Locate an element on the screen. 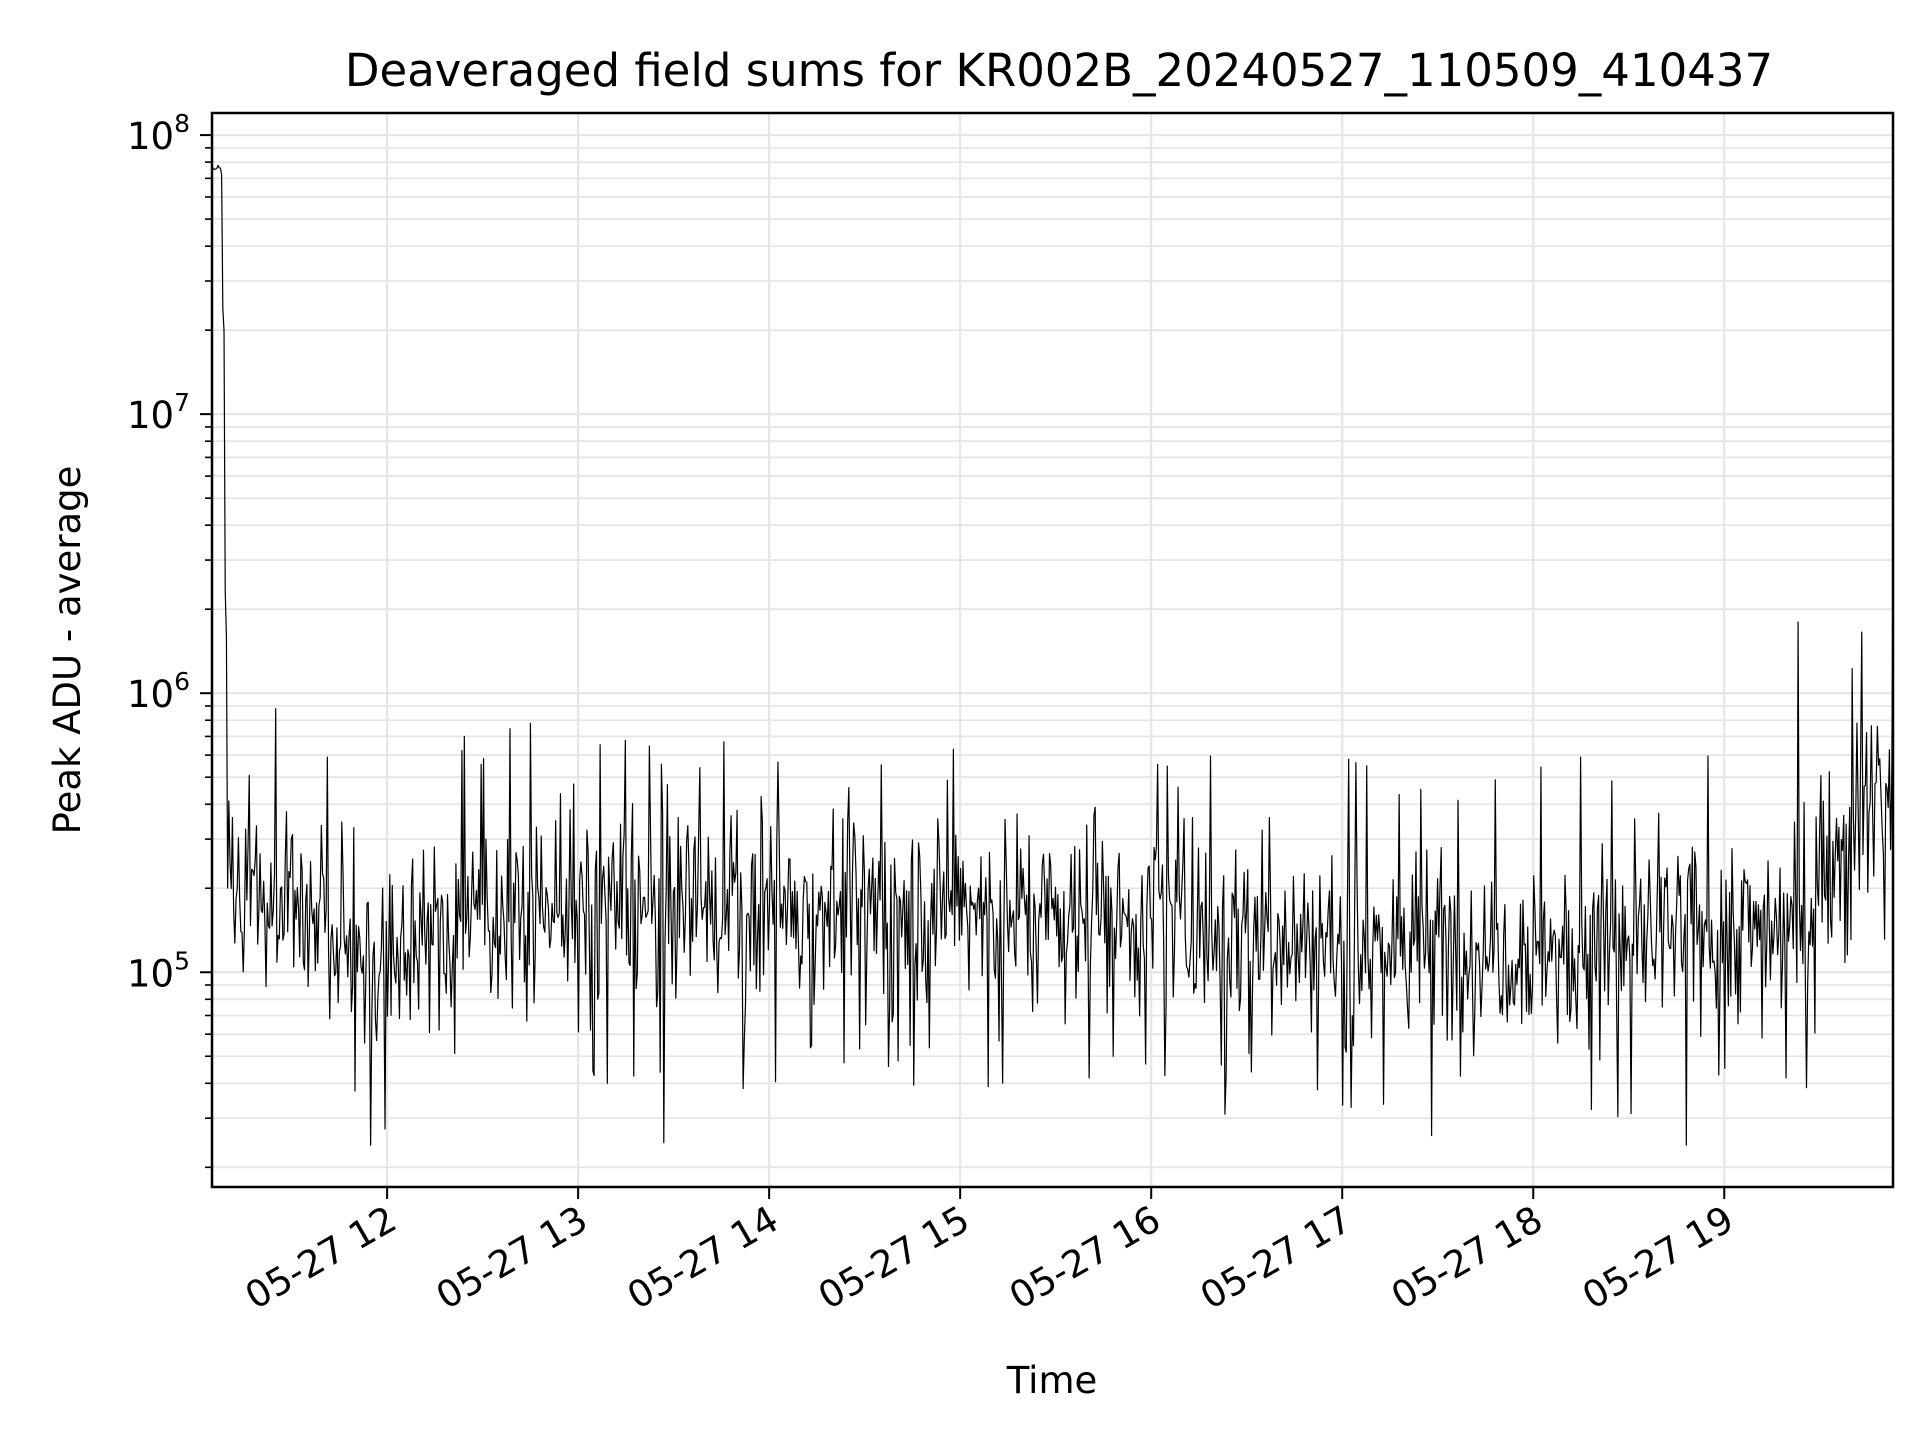 This screenshot has width=1920, height=1440. y-tick-exponent: 5 is located at coordinates (182, 960).